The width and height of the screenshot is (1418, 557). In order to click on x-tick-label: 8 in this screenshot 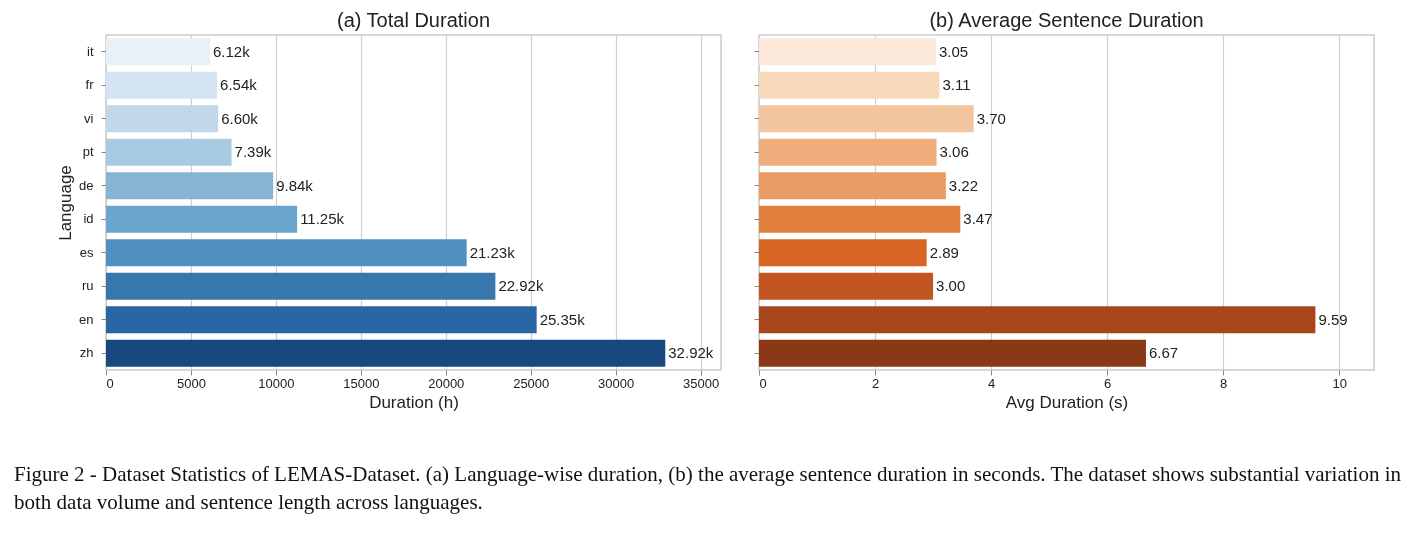, I will do `click(1224, 383)`.